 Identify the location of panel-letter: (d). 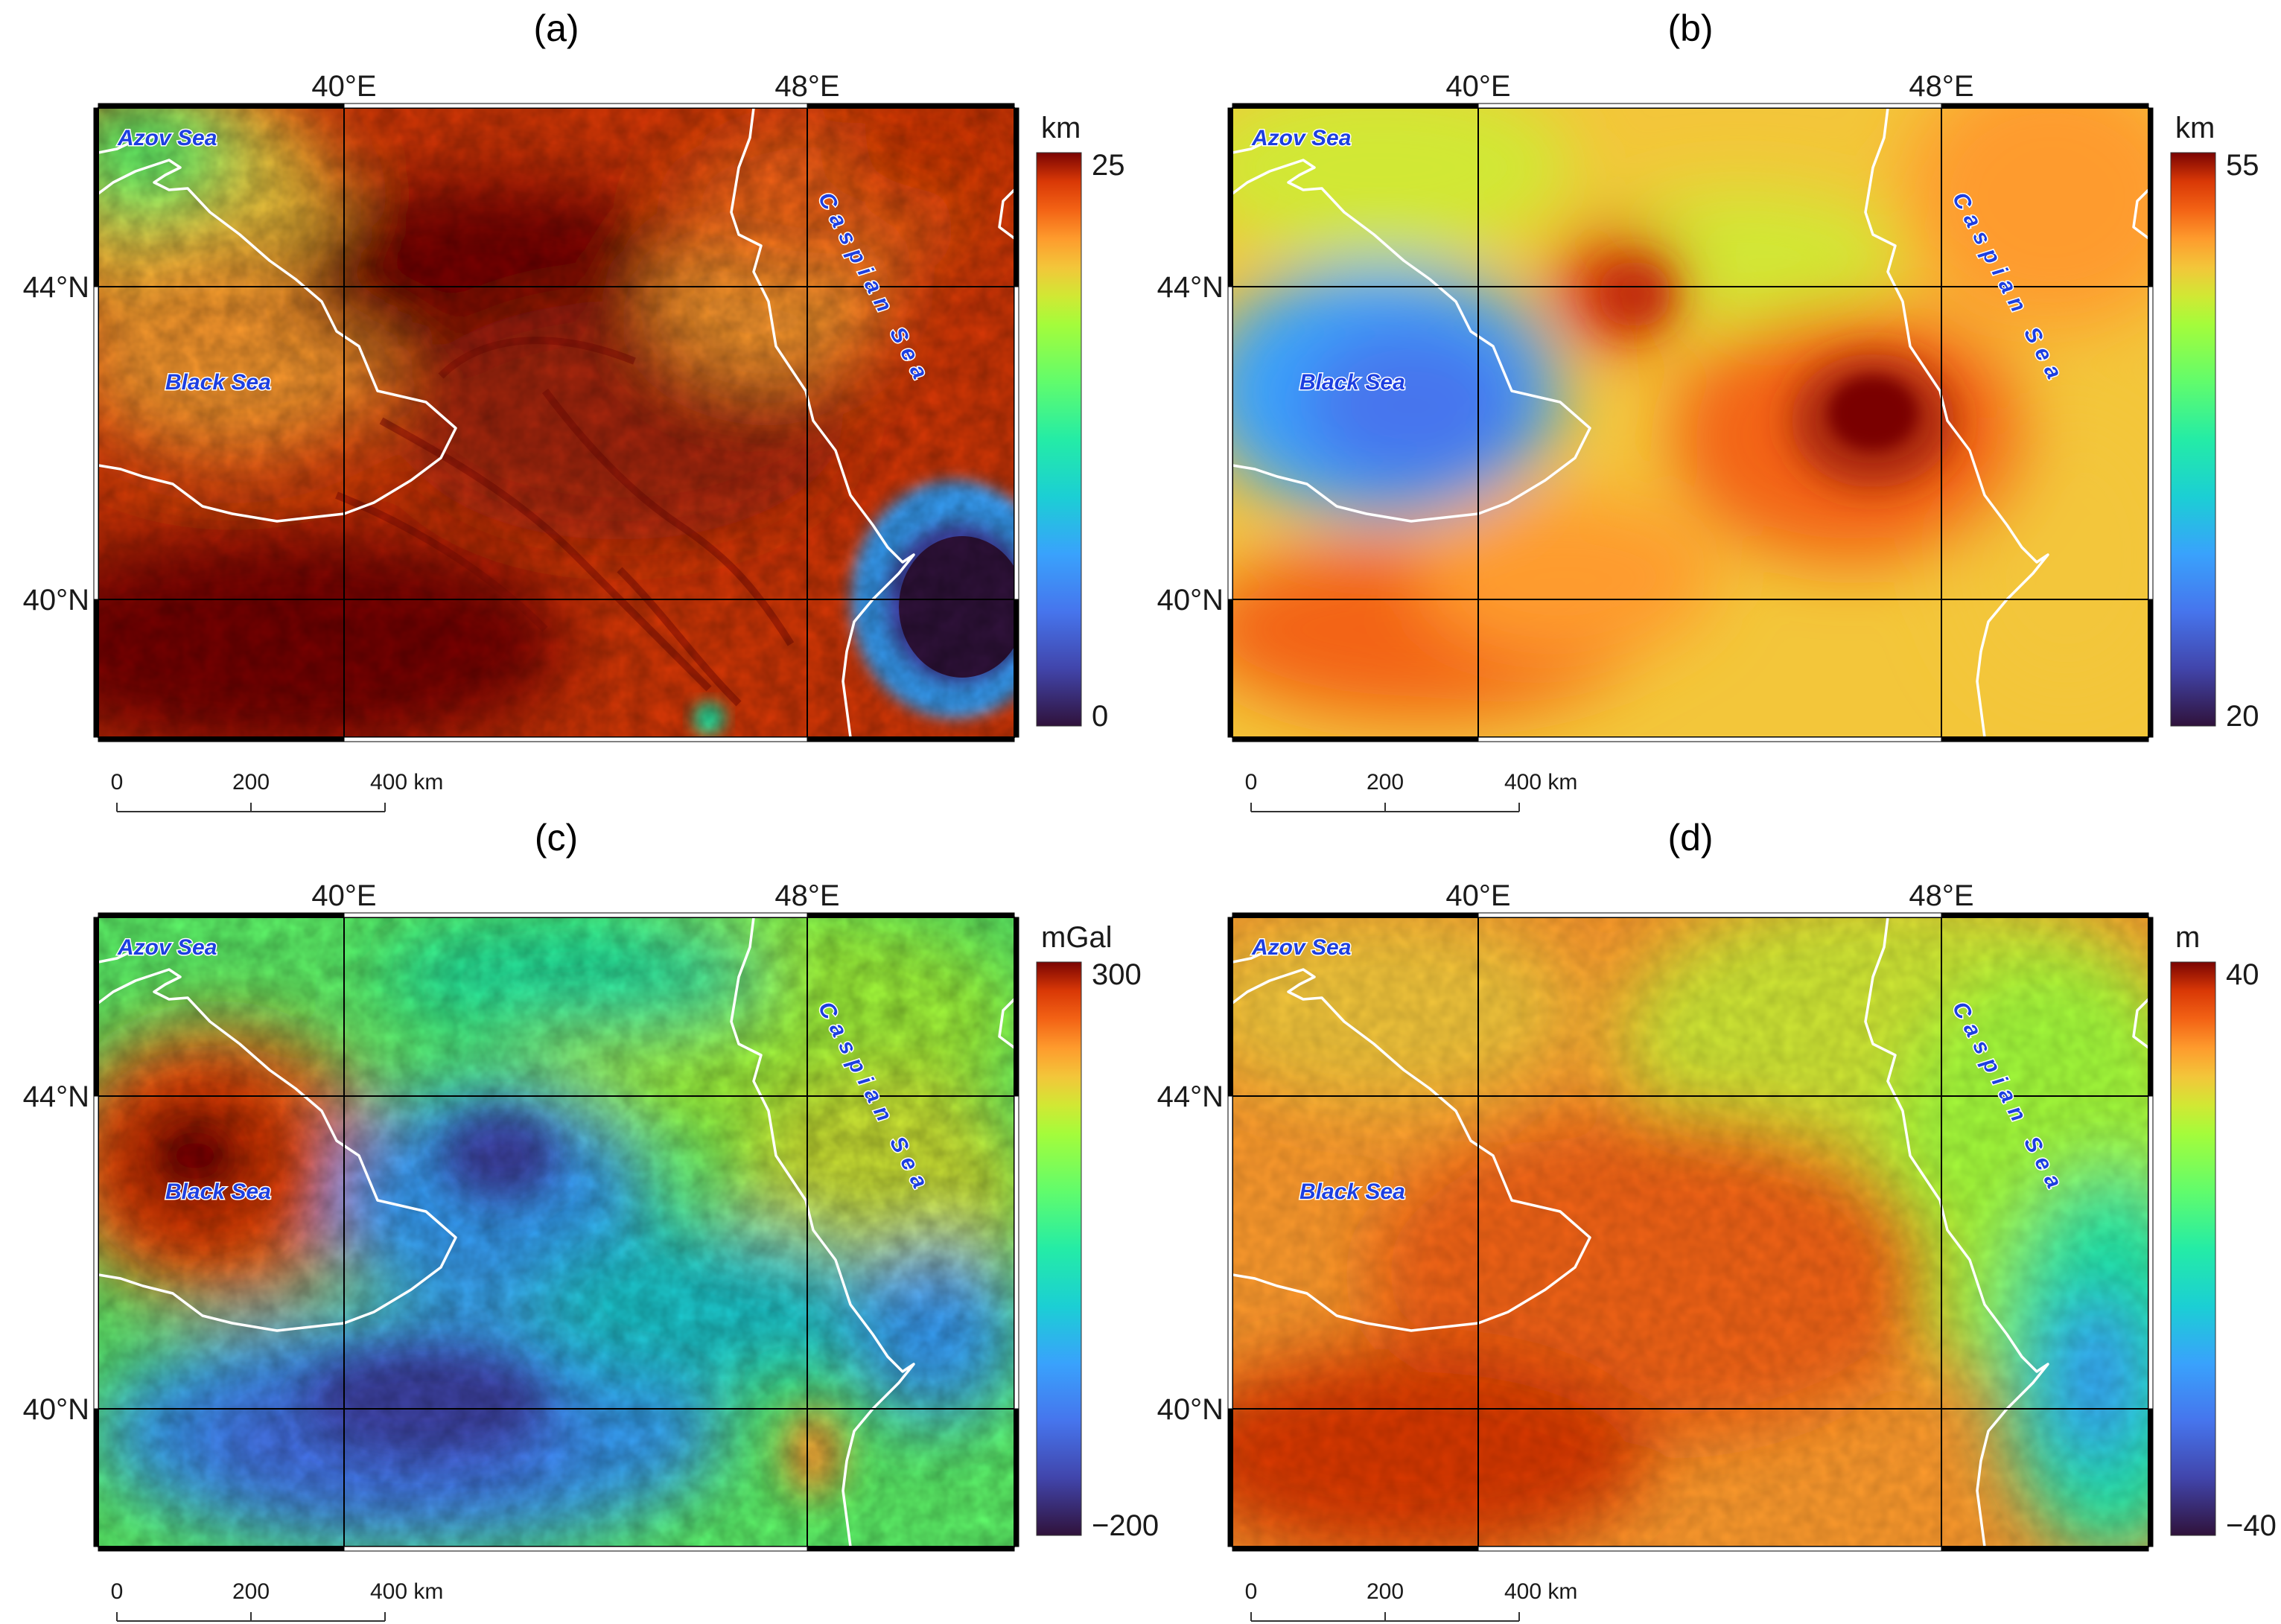
(1690, 838).